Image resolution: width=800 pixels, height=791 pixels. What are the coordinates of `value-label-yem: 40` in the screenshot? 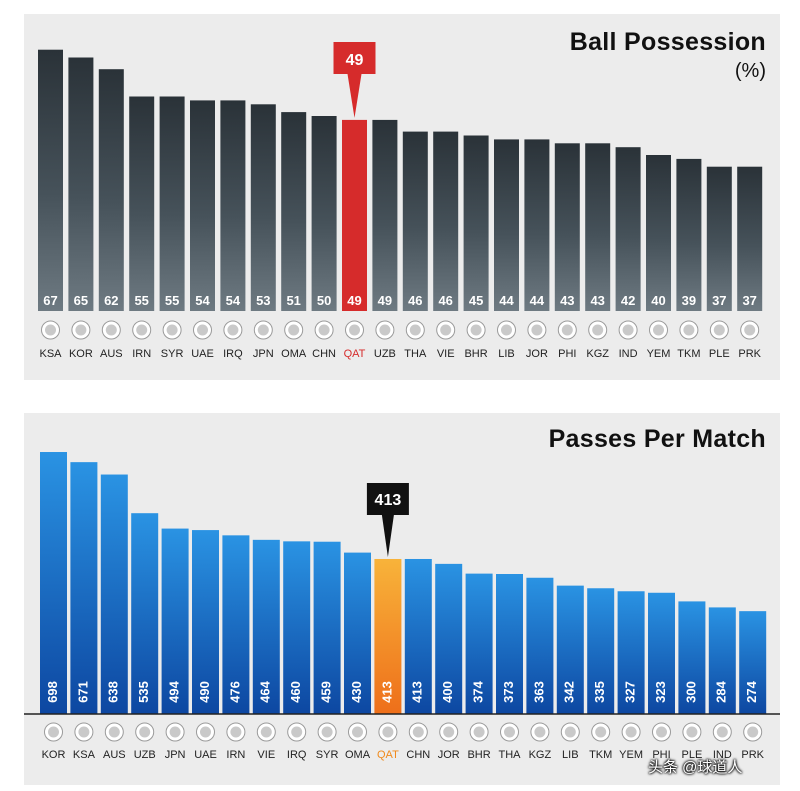 It's located at (658, 300).